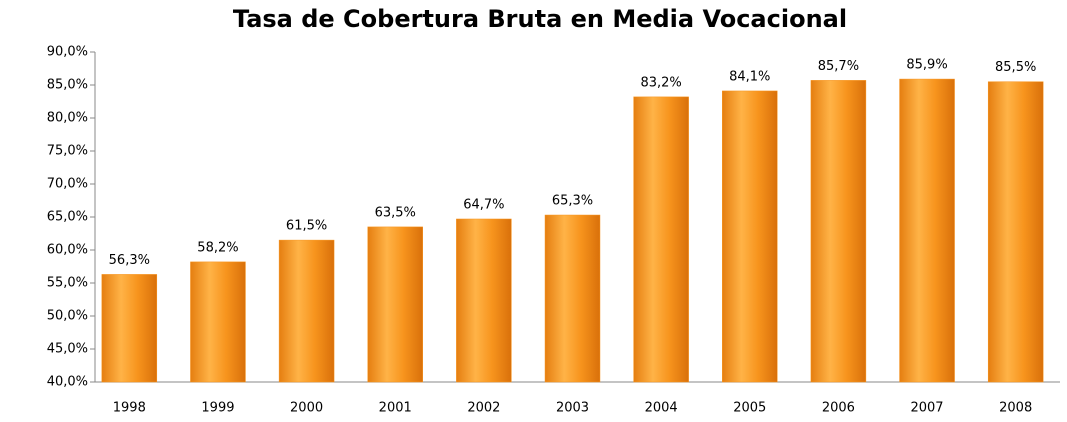  Describe the element at coordinates (67, 250) in the screenshot. I see `y-tick-label: 60,0%` at that location.